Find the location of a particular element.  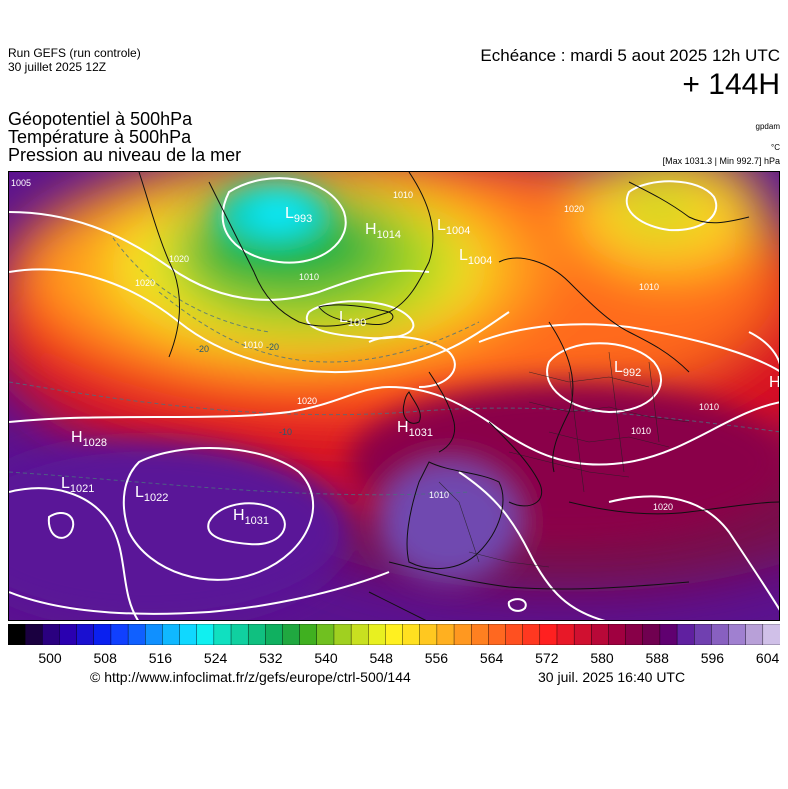

pressure-center-low: L1022 is located at coordinates (151, 494).